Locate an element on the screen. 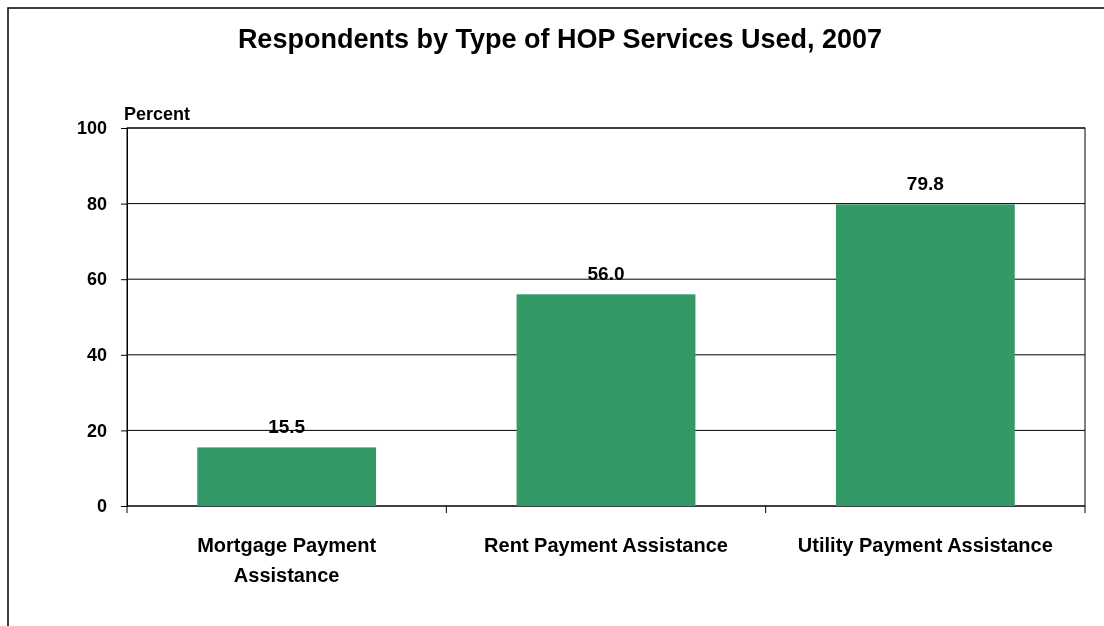  y-tick-label: 60 is located at coordinates (96, 279).